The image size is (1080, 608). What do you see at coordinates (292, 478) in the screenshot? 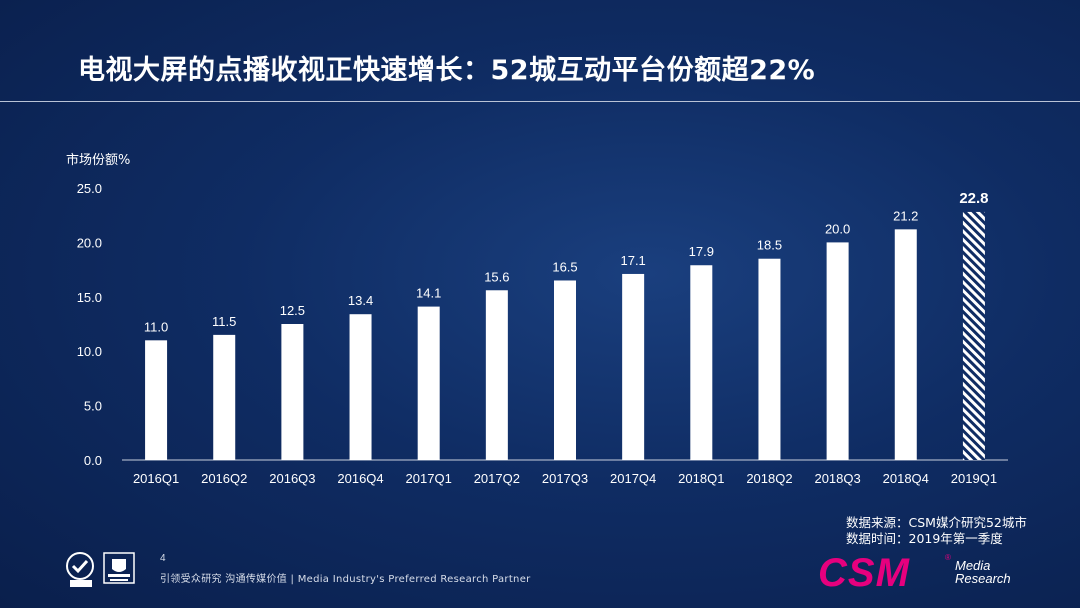
I see `x-tick-label-2016Q3: 2016Q3` at bounding box center [292, 478].